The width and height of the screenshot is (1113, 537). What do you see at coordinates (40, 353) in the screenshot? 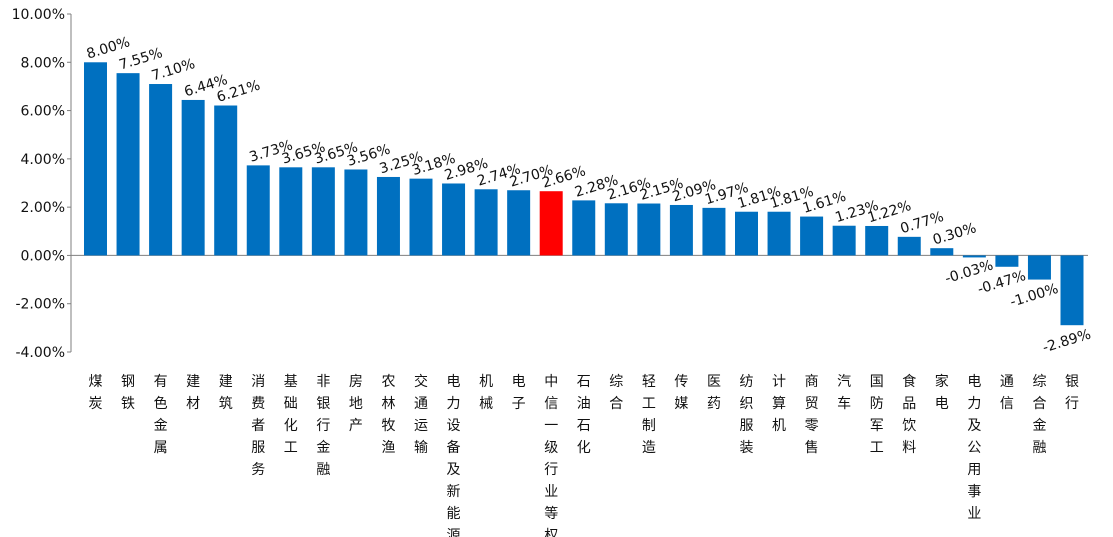
I see `y-tick-label: -4.00%` at bounding box center [40, 353].